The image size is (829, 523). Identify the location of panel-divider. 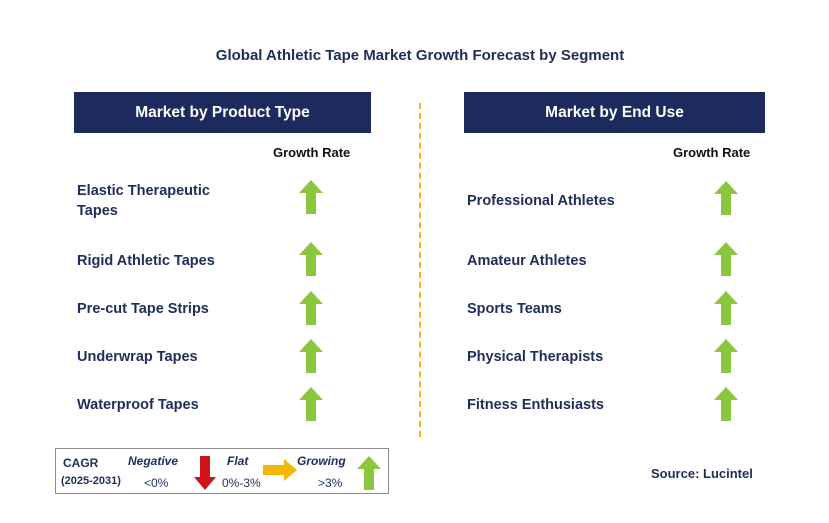
(420, 270).